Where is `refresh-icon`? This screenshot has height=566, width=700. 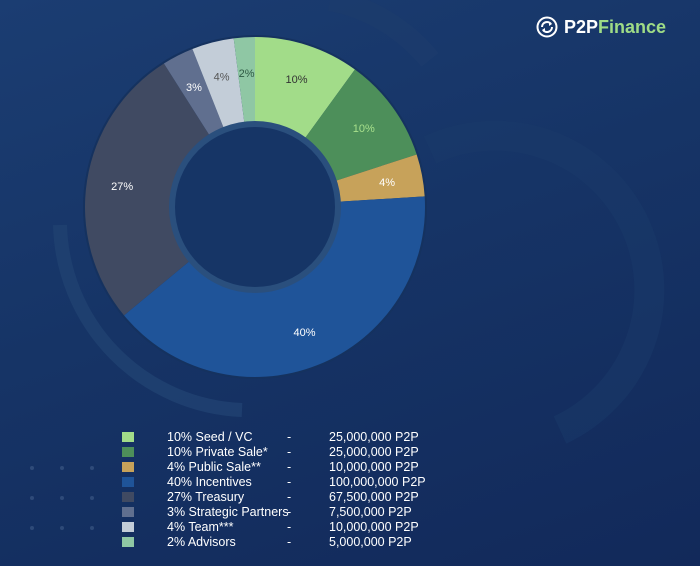 refresh-icon is located at coordinates (547, 27).